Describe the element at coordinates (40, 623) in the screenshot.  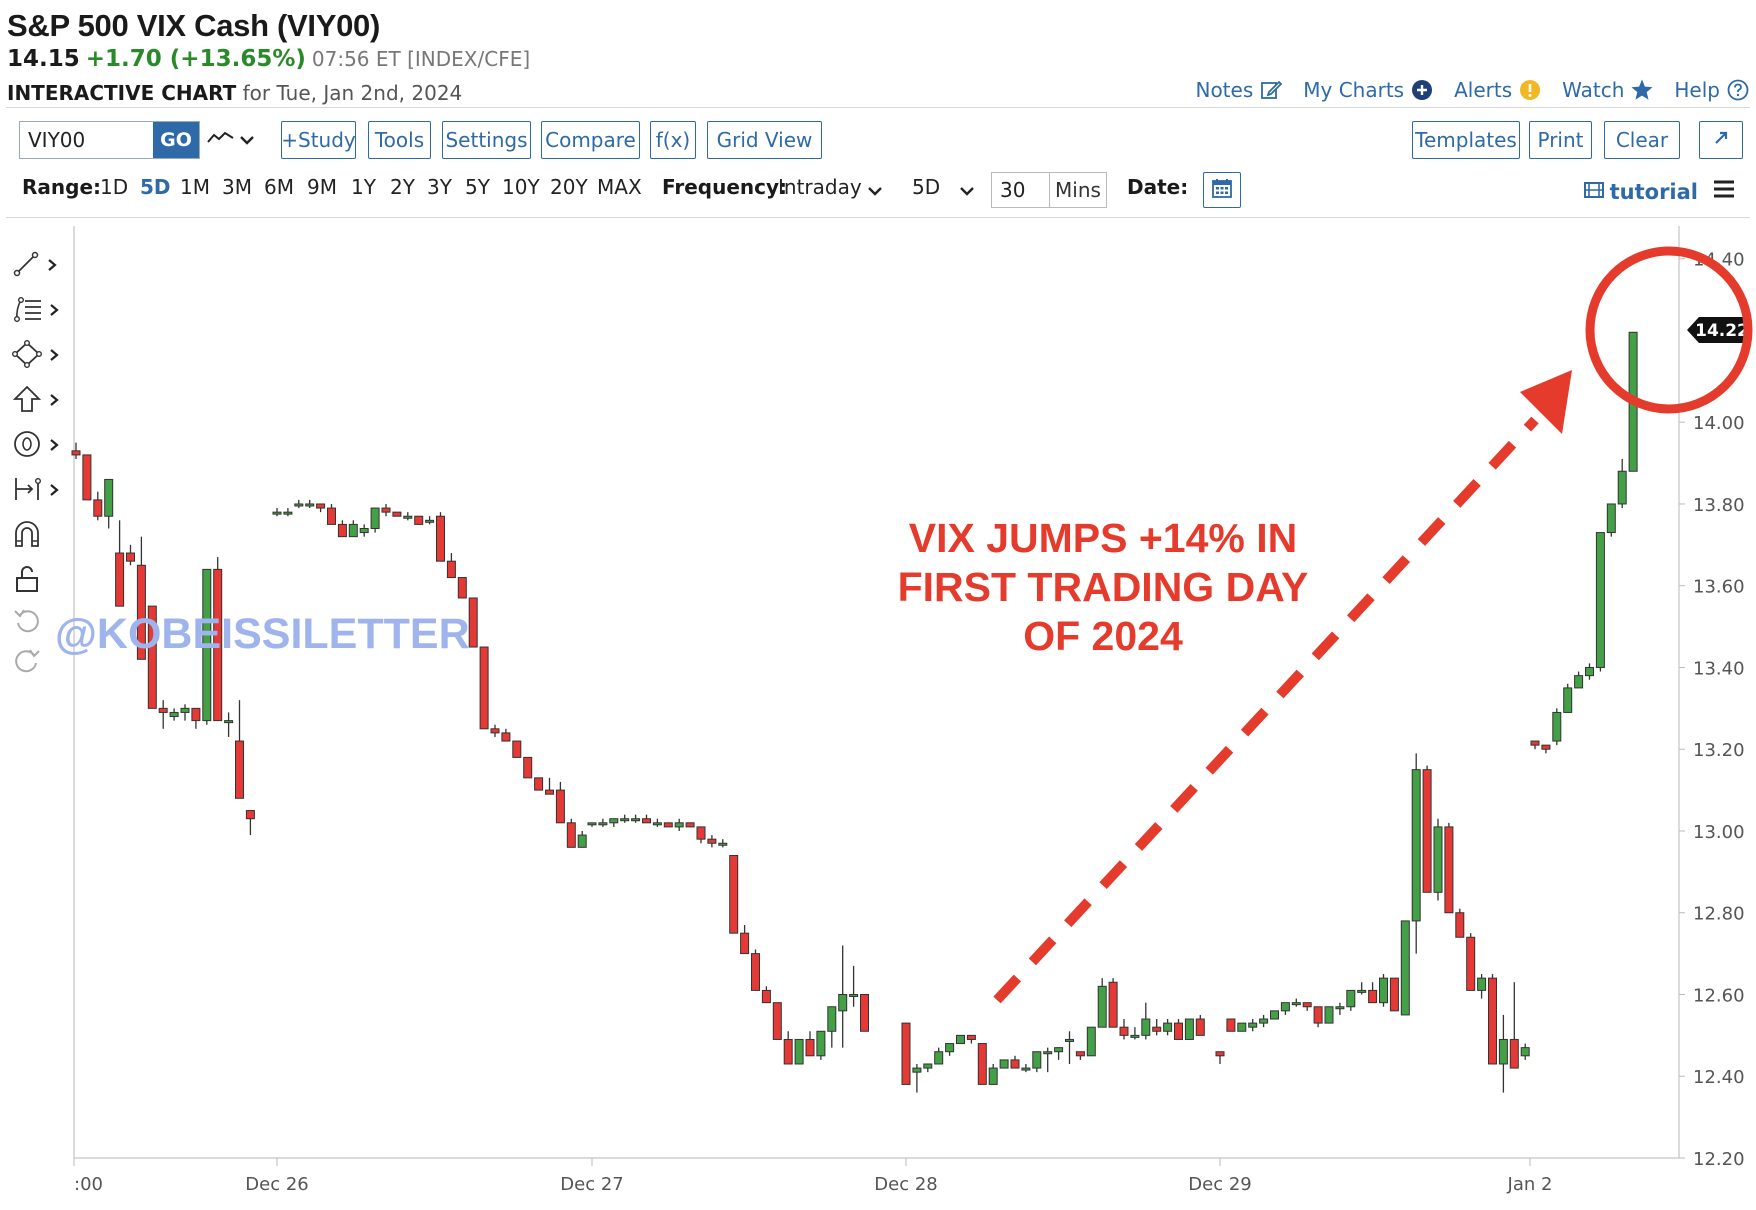
I see `undo-button` at that location.